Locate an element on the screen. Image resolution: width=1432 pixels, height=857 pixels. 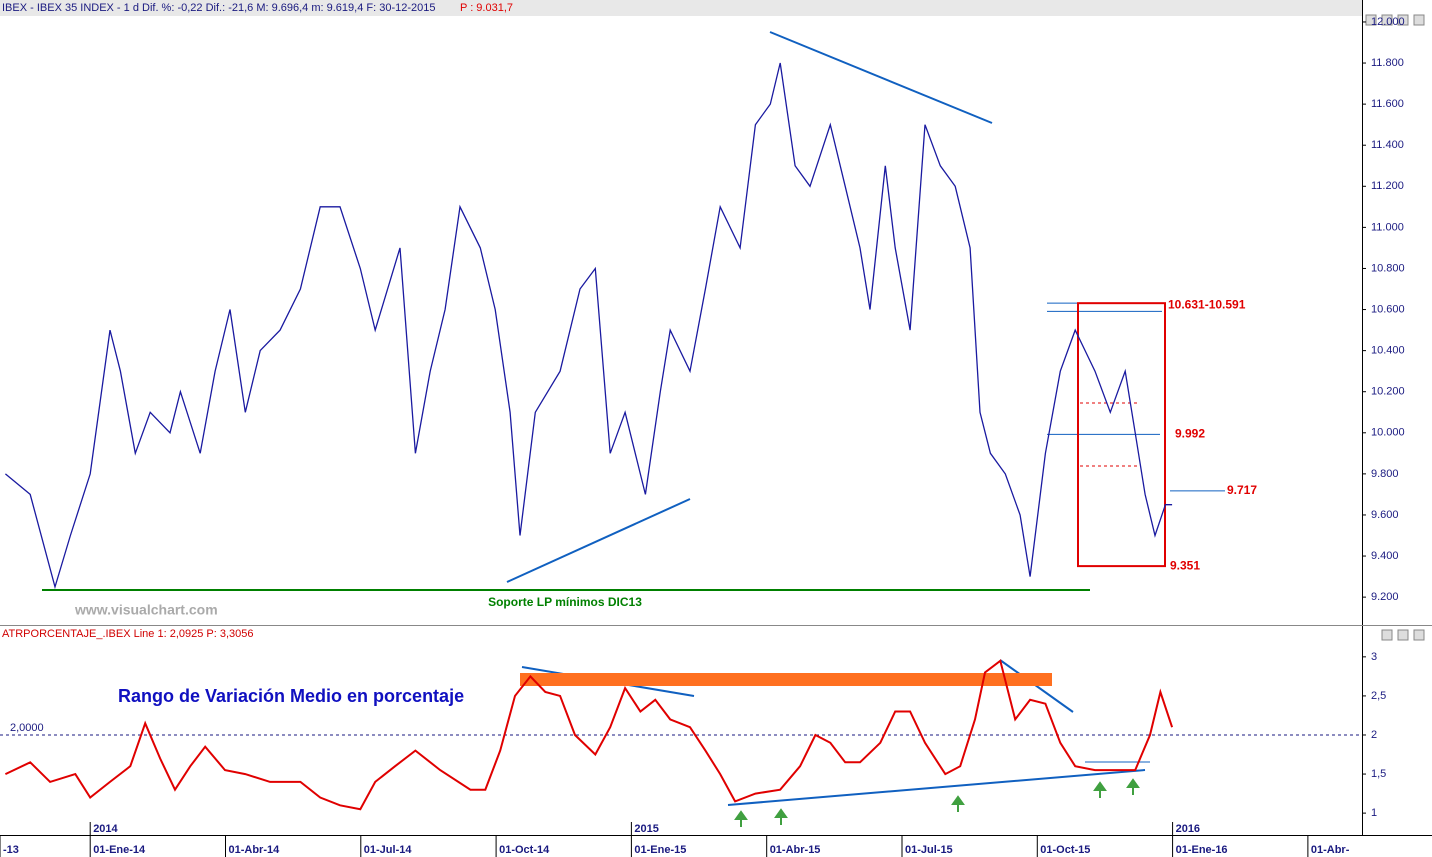
y-tick-label: 11.200 is located at coordinates (1387, 186).